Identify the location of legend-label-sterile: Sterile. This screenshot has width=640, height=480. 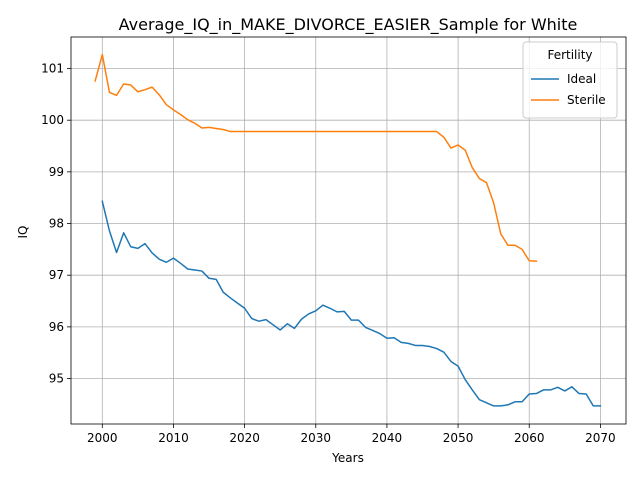
(586, 100).